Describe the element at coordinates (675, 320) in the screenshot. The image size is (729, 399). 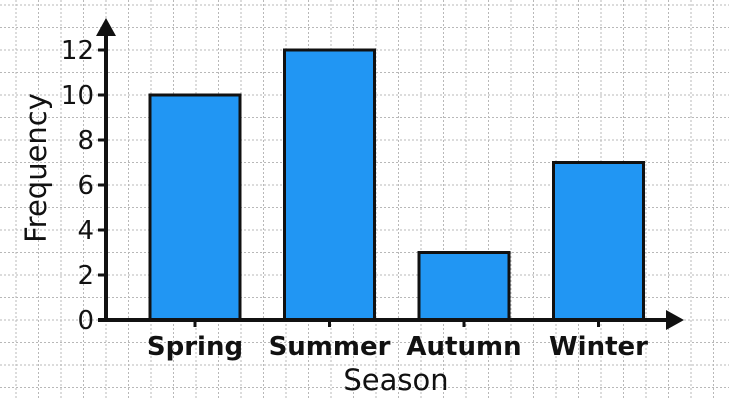
I see `x-axis-arrow-icon` at that location.